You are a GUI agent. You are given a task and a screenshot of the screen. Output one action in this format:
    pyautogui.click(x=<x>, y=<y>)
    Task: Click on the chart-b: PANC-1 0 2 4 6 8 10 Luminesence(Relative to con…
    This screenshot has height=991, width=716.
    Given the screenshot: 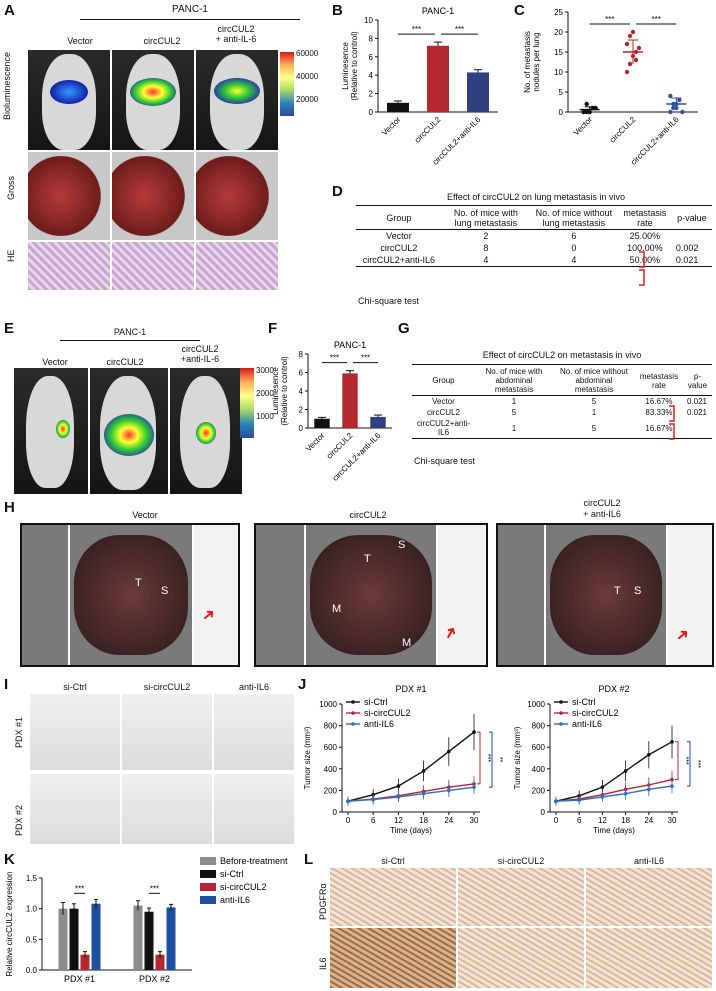 What is the action you would take?
    pyautogui.click(x=419, y=86)
    